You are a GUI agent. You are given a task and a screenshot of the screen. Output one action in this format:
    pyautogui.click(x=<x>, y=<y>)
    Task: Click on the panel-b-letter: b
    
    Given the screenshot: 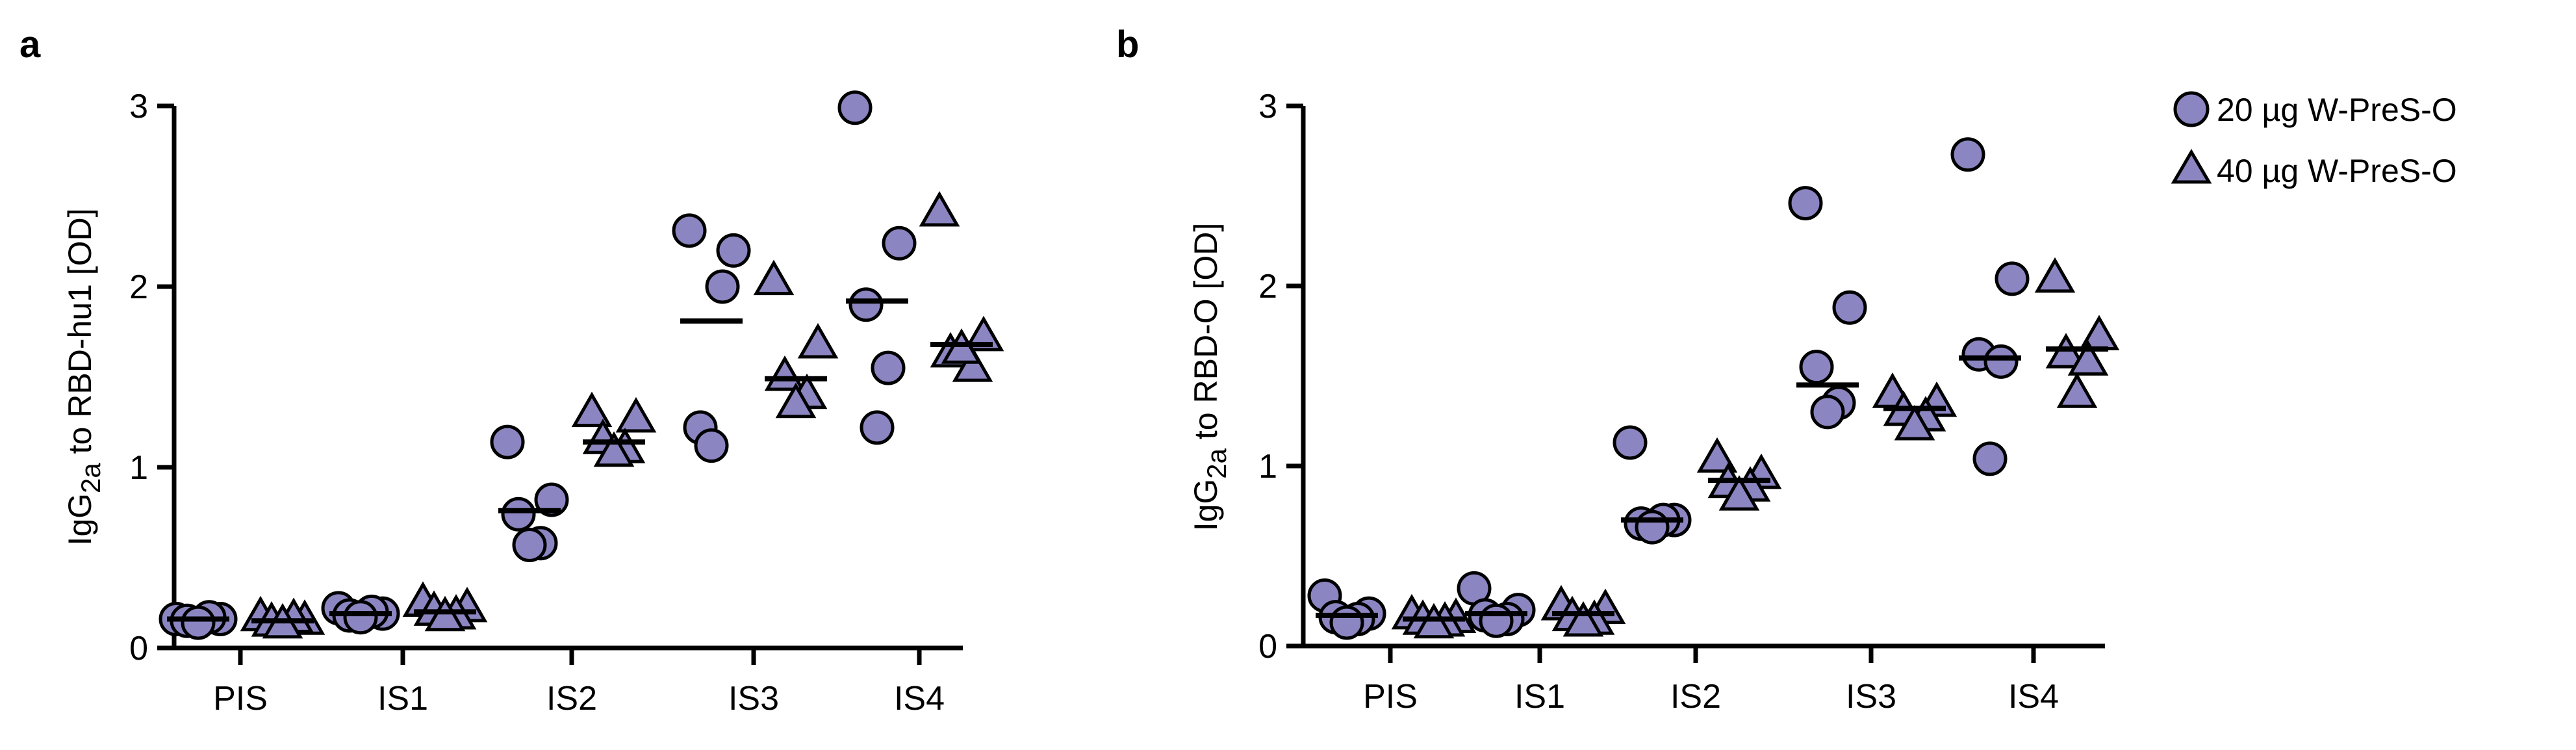 What is the action you would take?
    pyautogui.click(x=1127, y=44)
    